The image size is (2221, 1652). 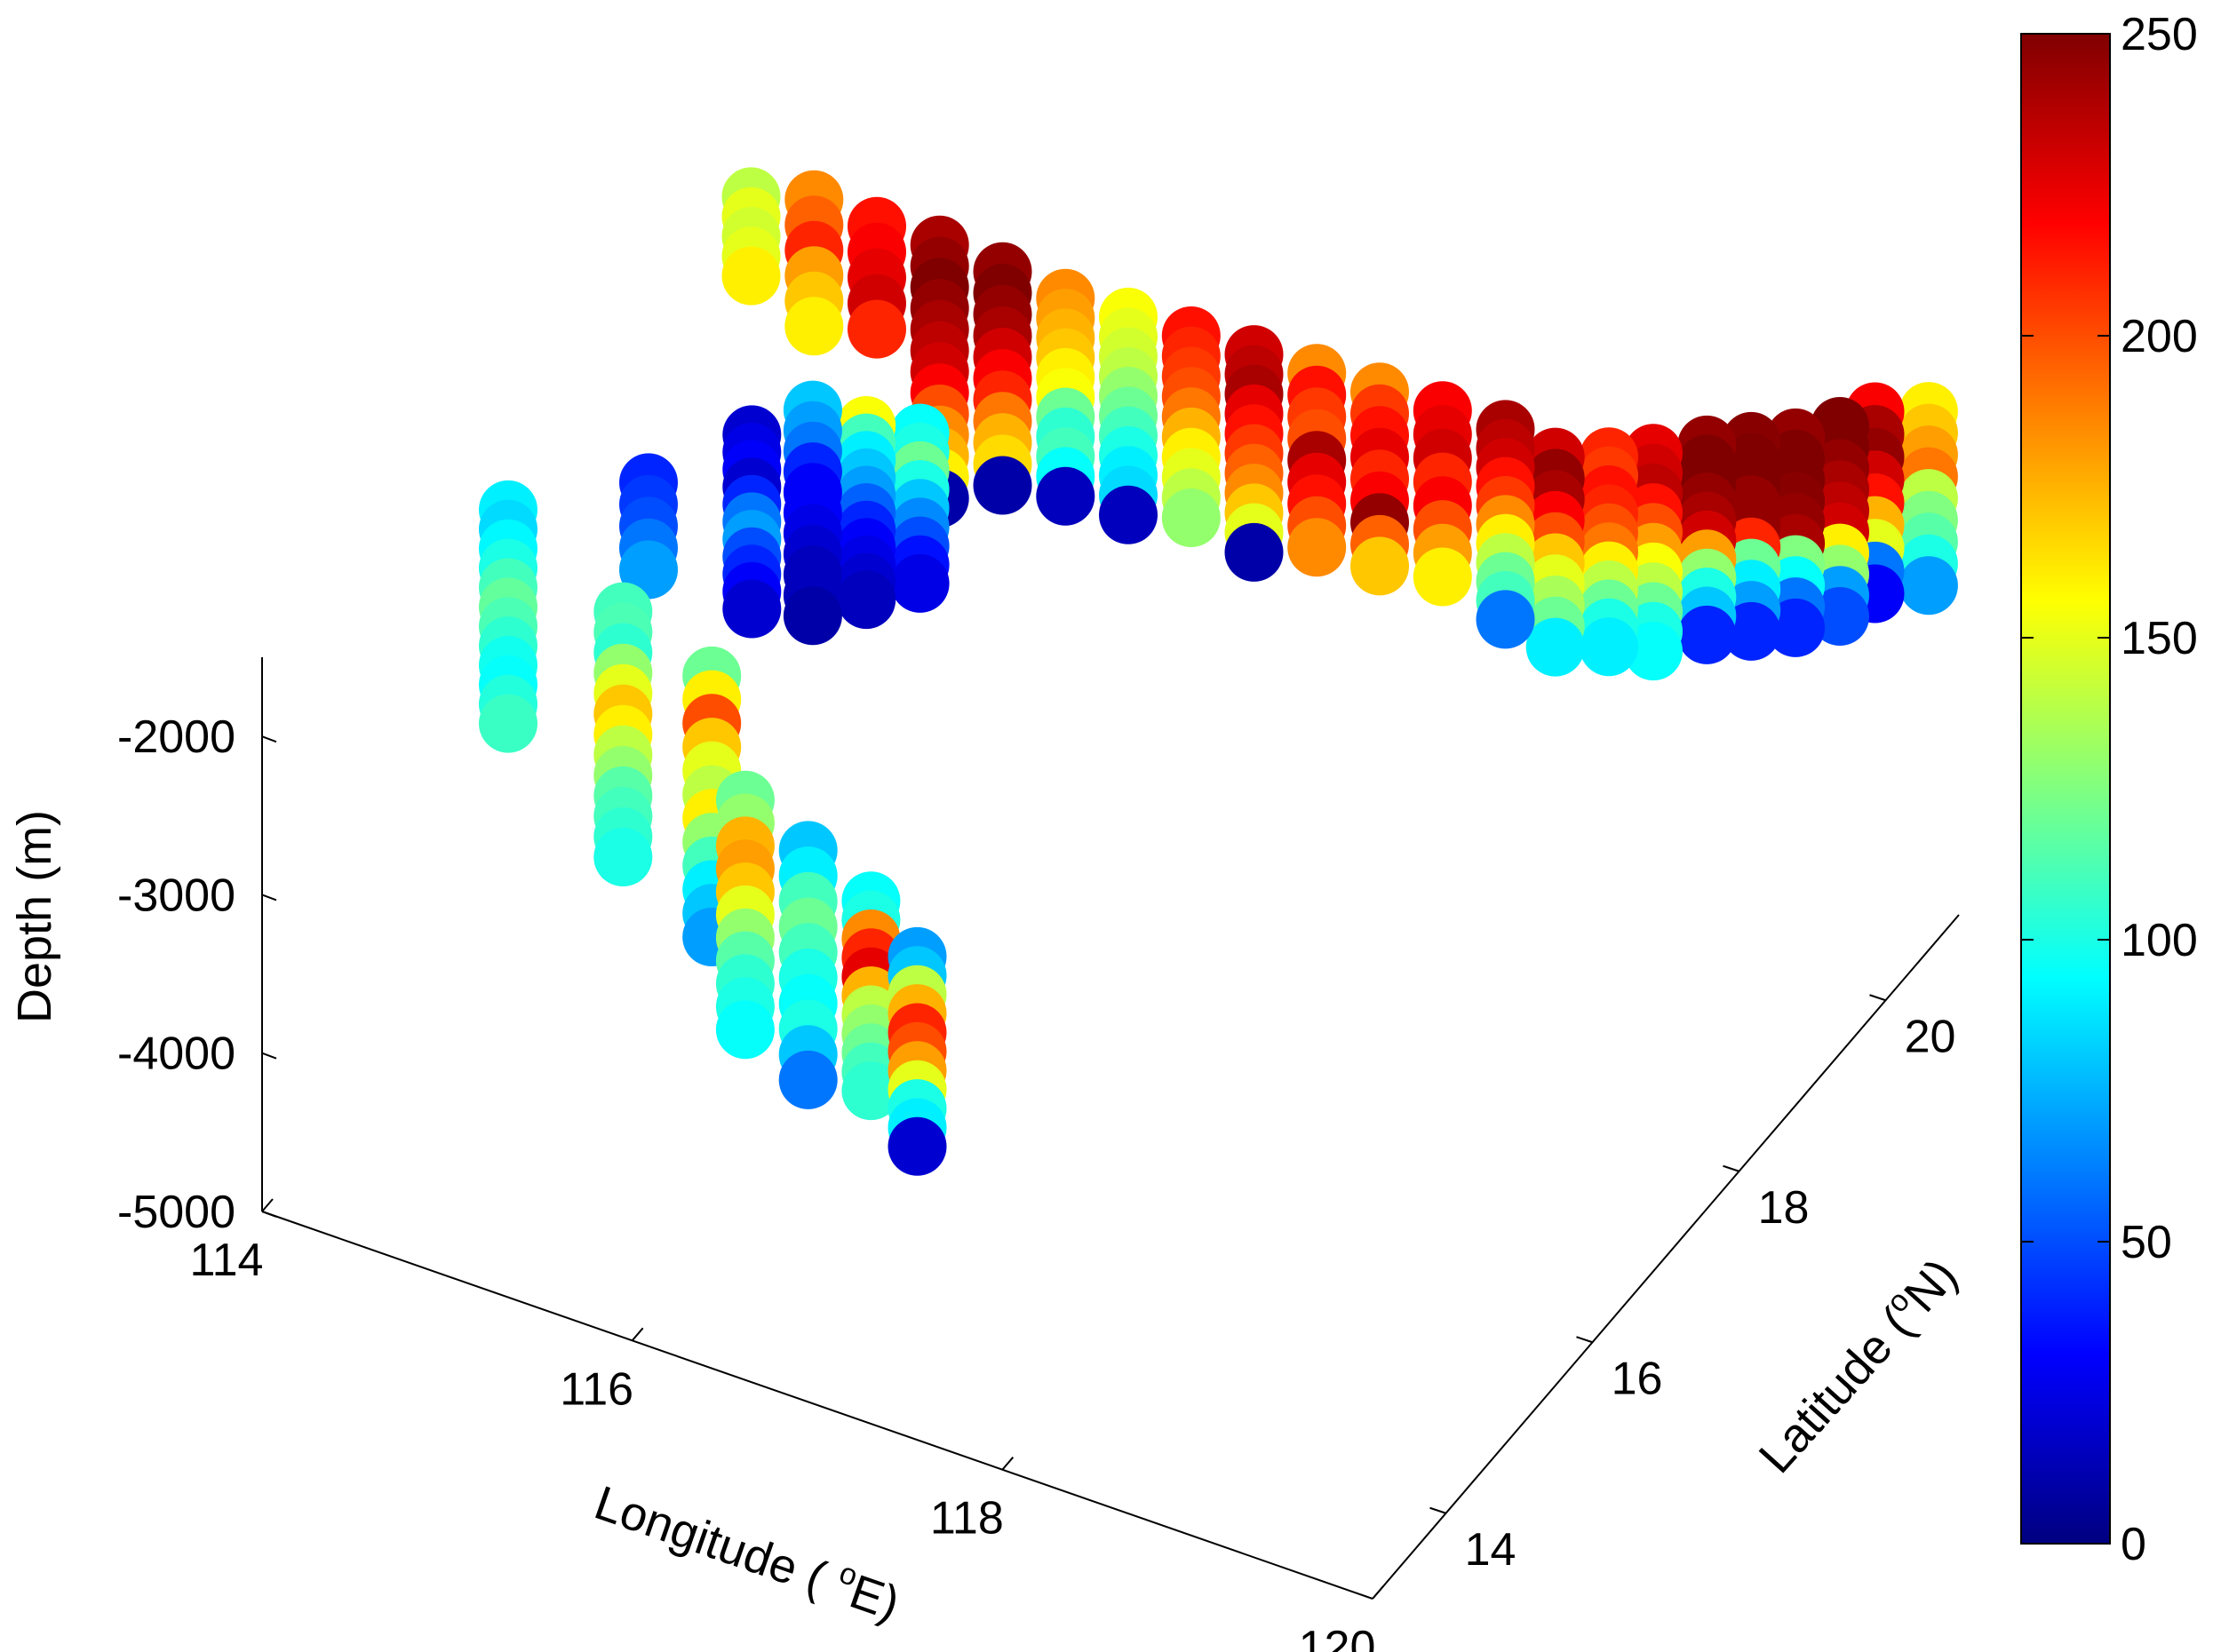 I want to click on x-axis-label: Longitude ( oE), so click(x=747, y=1552).